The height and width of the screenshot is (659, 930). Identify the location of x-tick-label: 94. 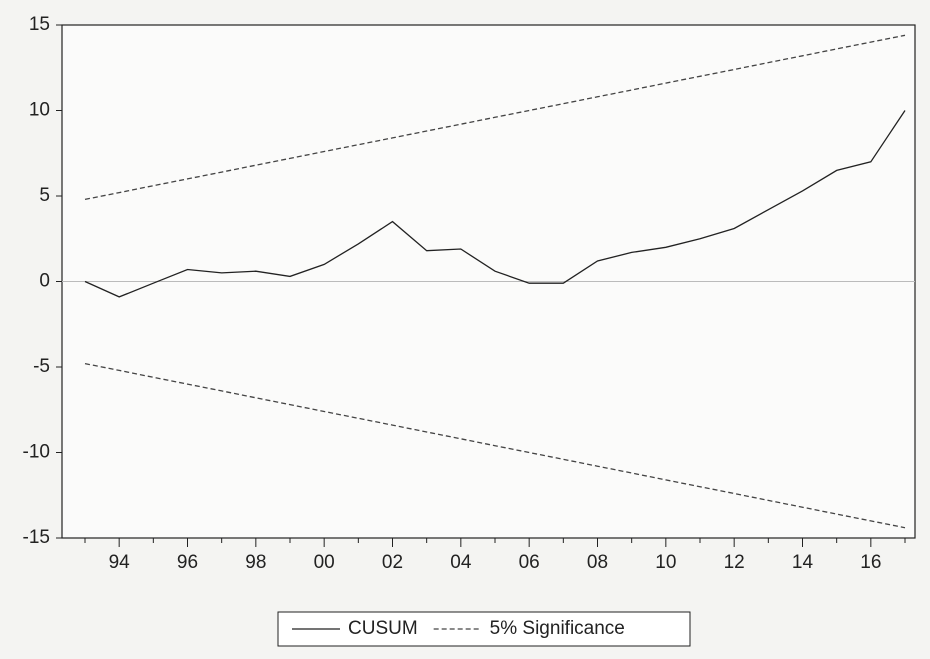
(120, 562).